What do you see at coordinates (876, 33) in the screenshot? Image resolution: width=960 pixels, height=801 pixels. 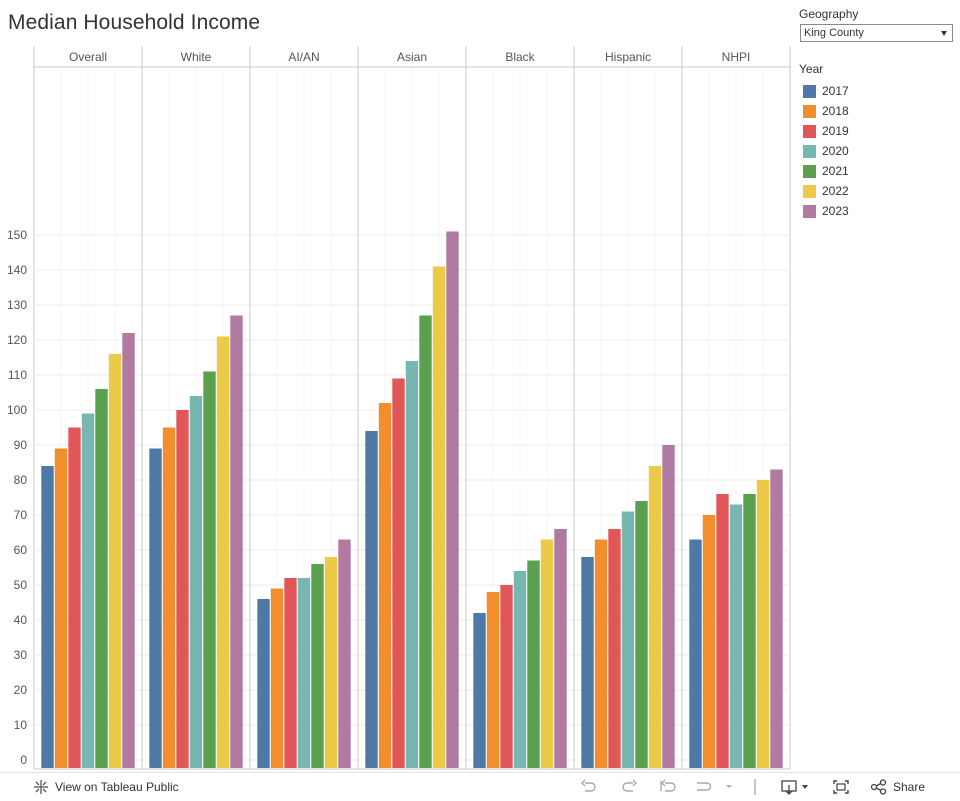 I see `geography-dropdown: King County` at bounding box center [876, 33].